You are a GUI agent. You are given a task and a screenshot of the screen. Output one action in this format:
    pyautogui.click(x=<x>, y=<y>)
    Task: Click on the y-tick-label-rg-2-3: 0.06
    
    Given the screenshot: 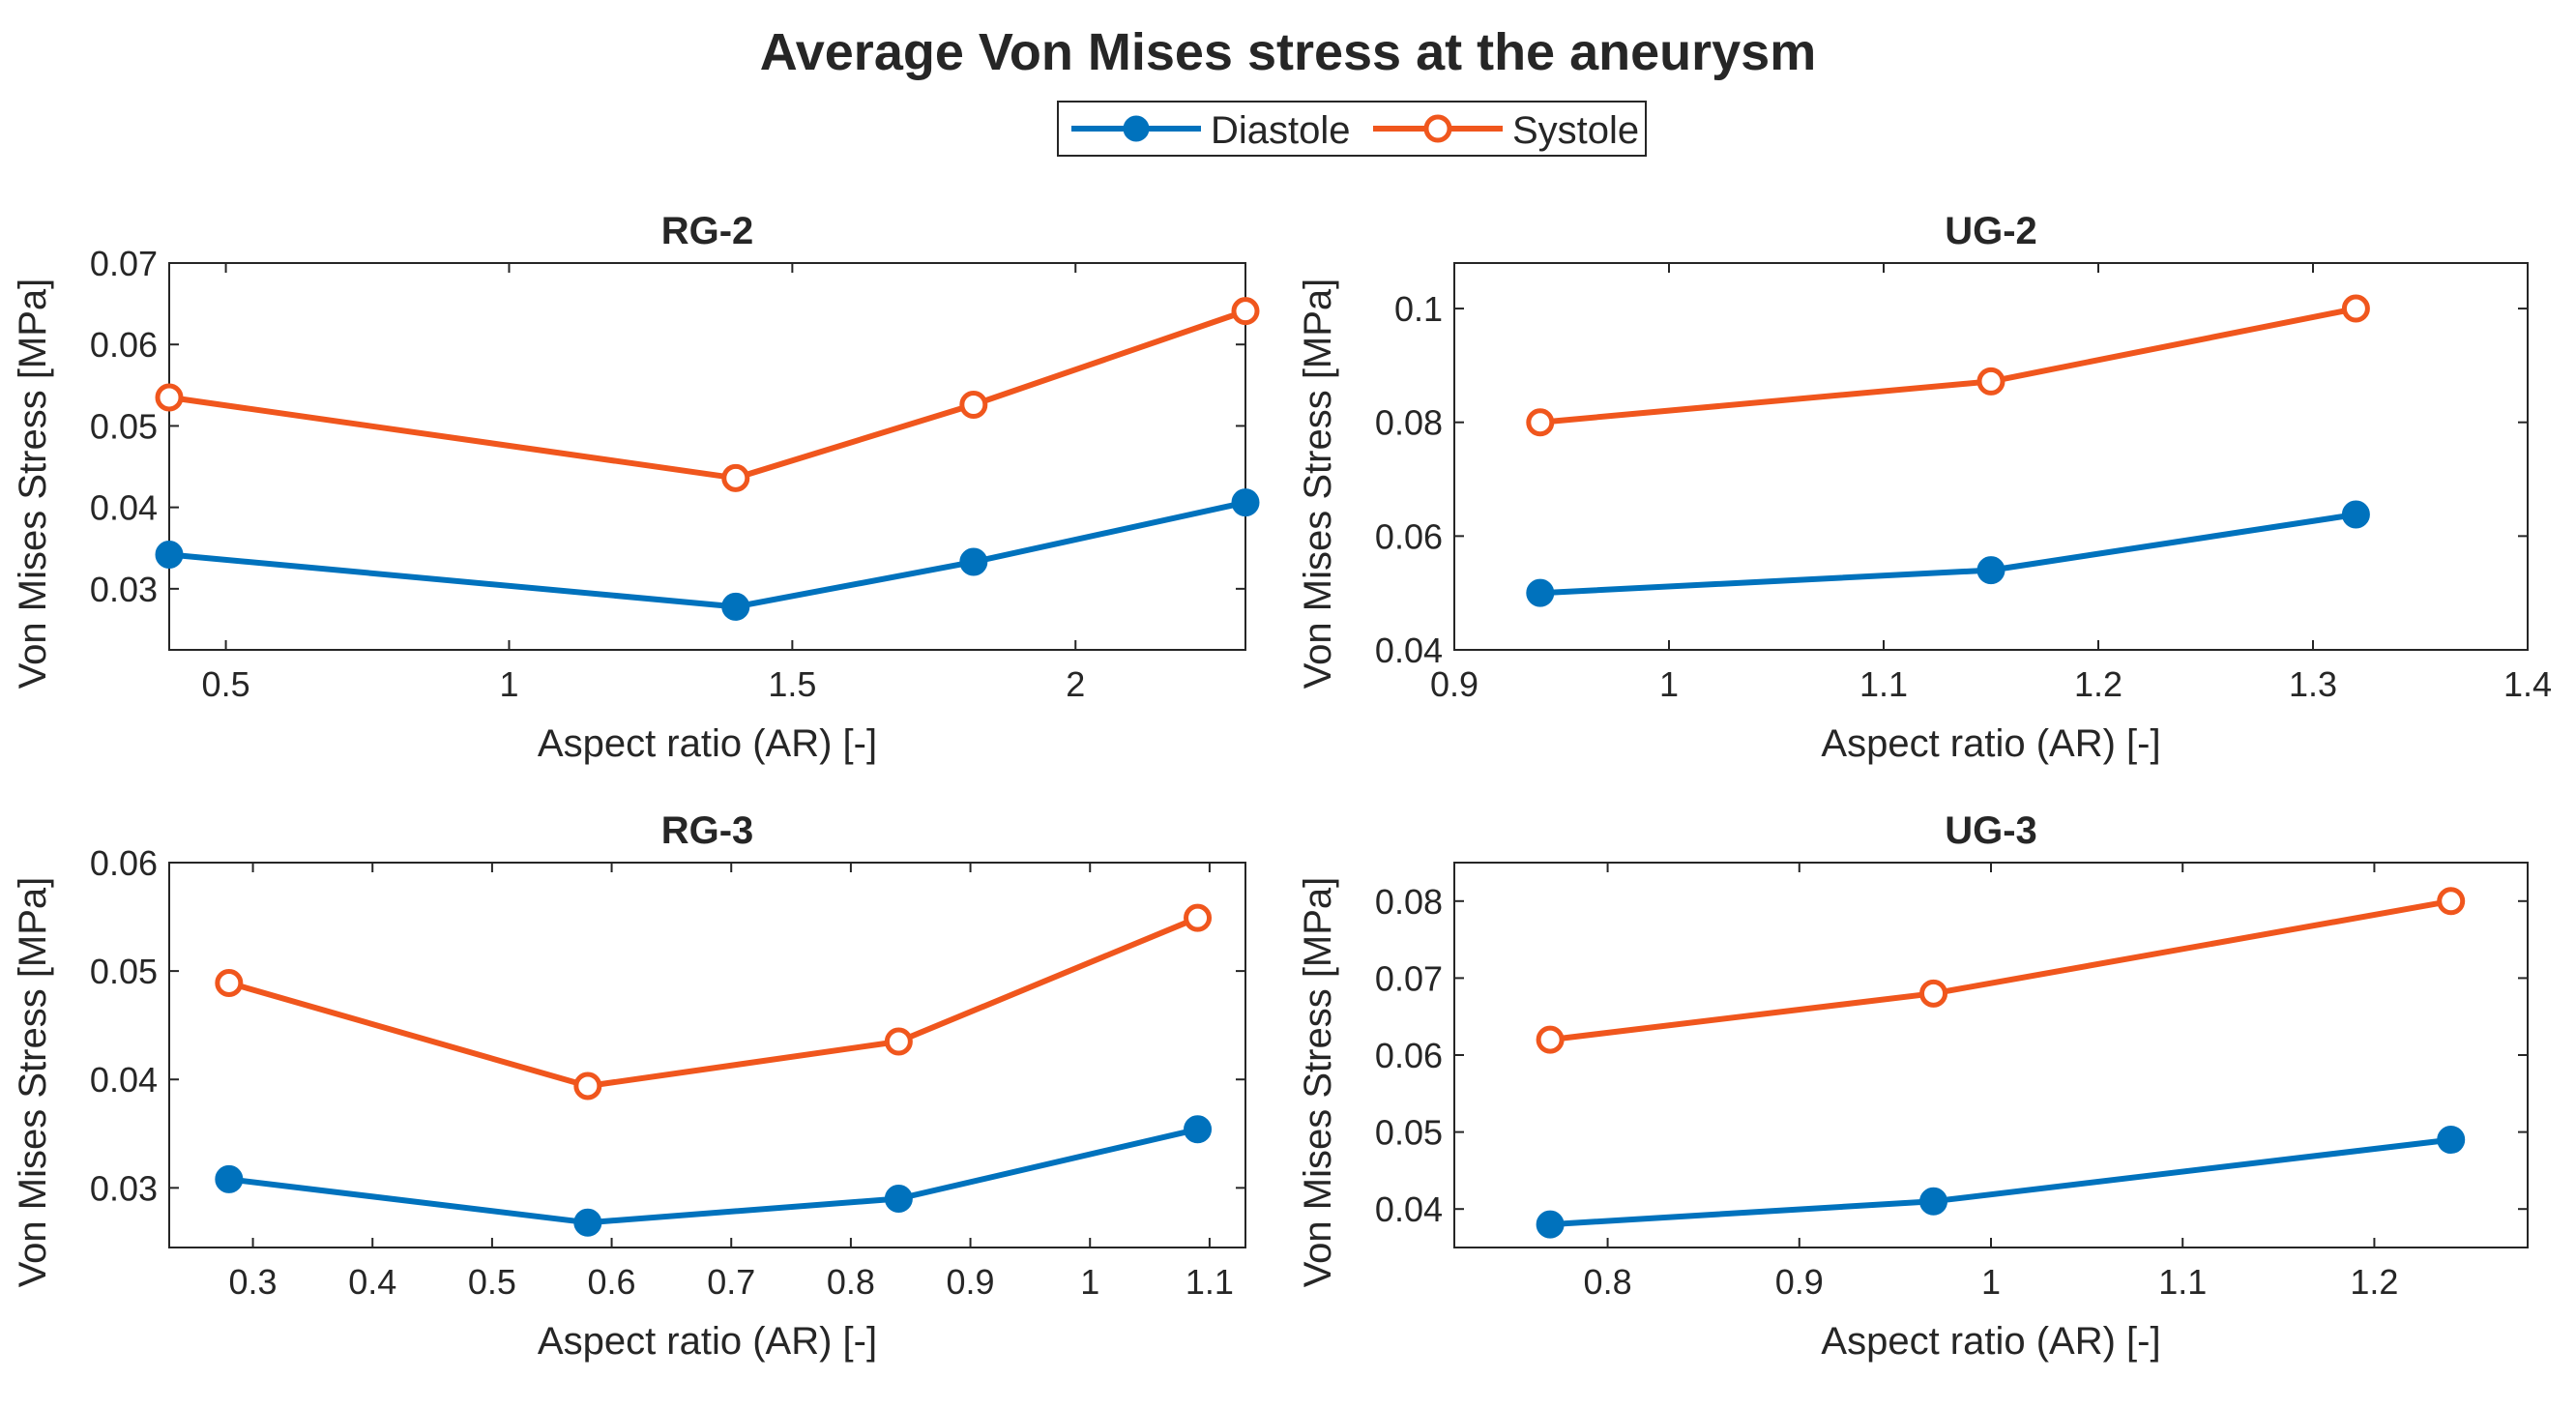 What is the action you would take?
    pyautogui.click(x=124, y=345)
    